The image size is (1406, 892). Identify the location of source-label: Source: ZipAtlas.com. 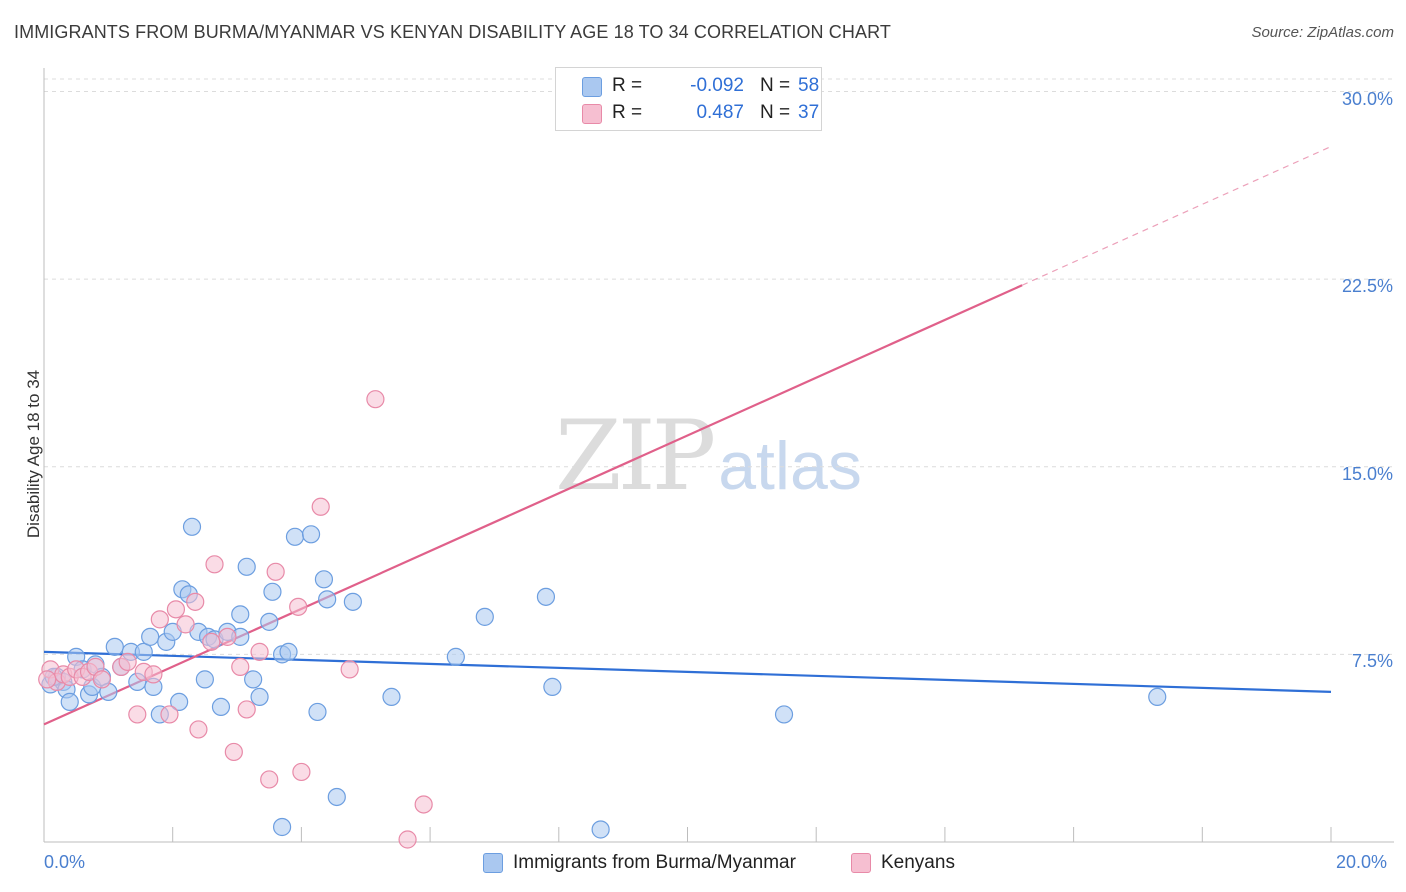
(1322, 32).